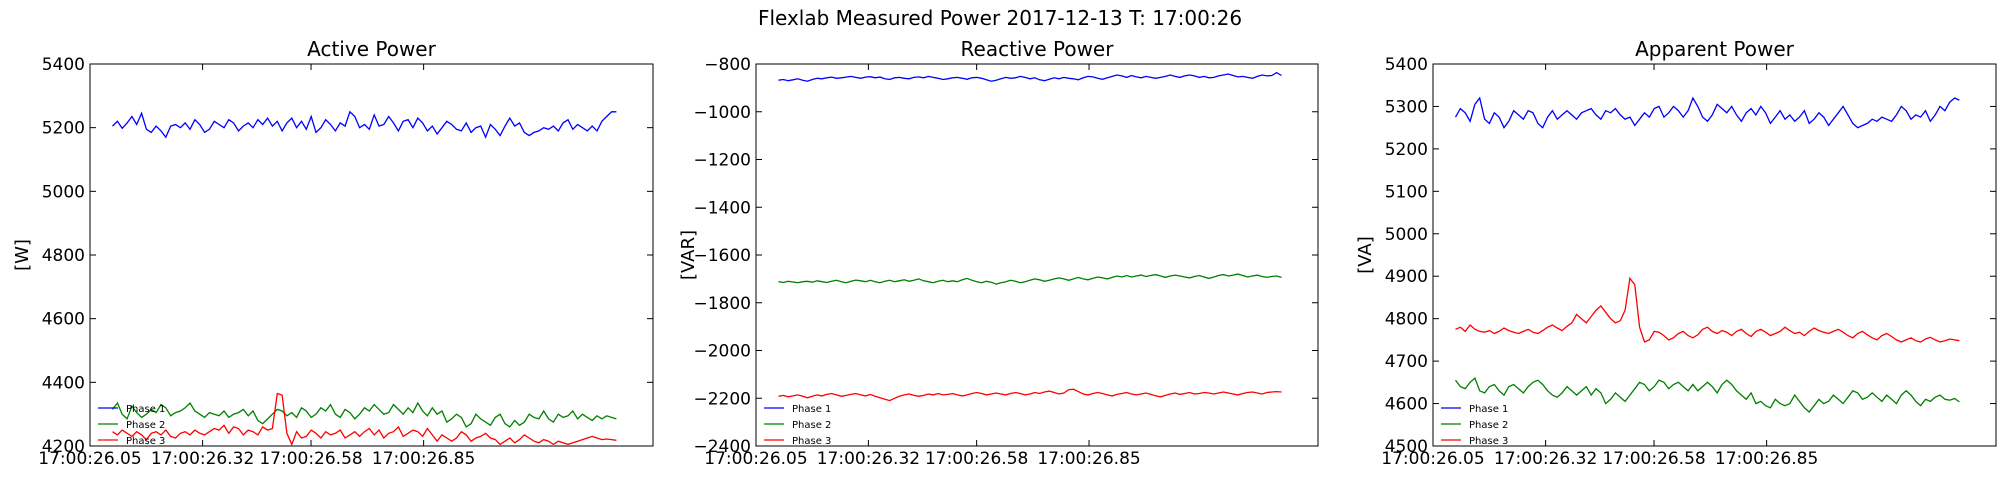 This screenshot has width=2000, height=500. Describe the element at coordinates (1365, 255) in the screenshot. I see `apparent-y-axis-label: [VA]` at that location.